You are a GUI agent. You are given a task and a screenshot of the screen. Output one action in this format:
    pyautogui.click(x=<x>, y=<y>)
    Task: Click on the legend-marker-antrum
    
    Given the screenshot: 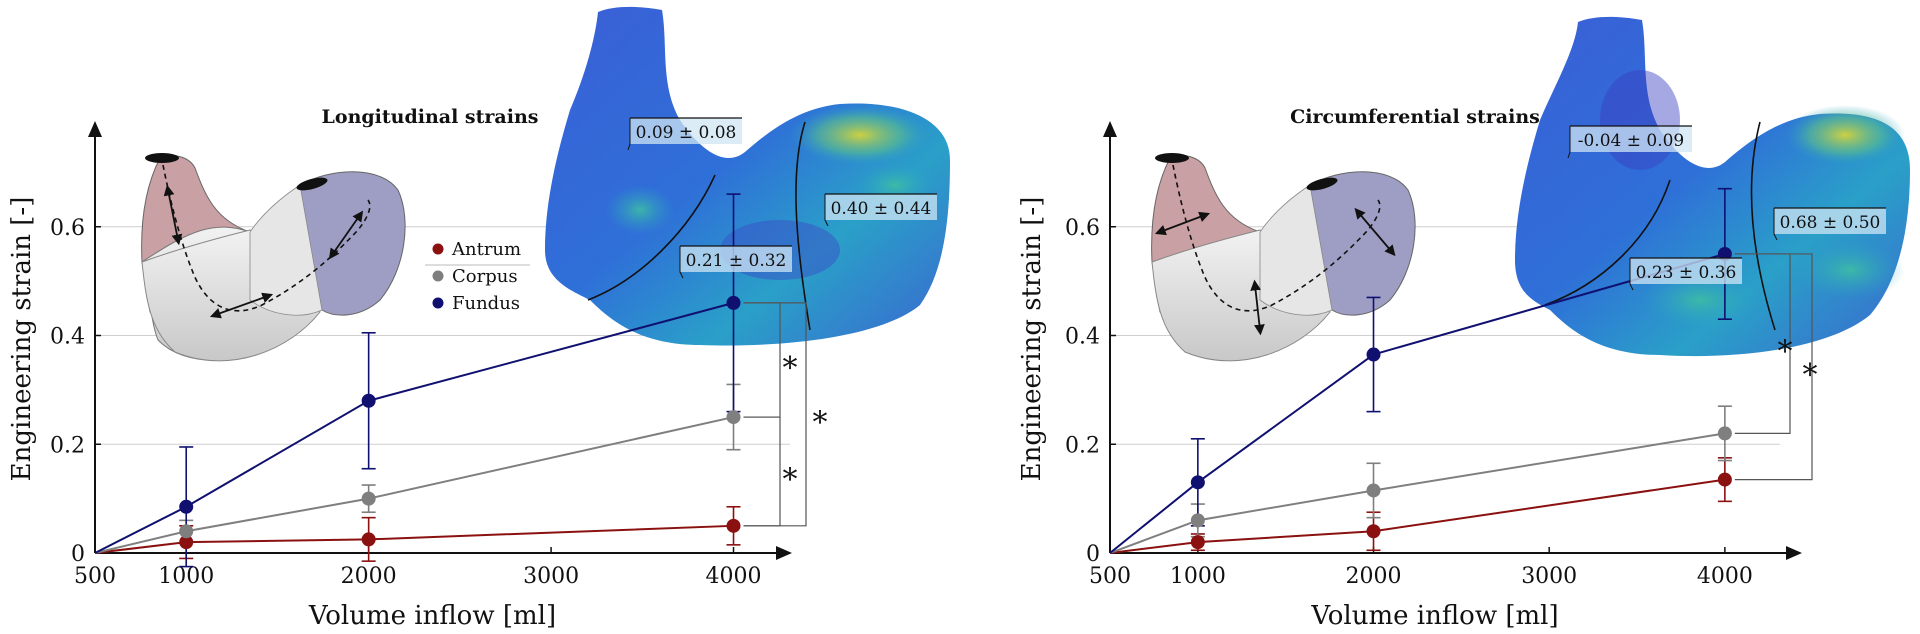 What is the action you would take?
    pyautogui.click(x=438, y=249)
    